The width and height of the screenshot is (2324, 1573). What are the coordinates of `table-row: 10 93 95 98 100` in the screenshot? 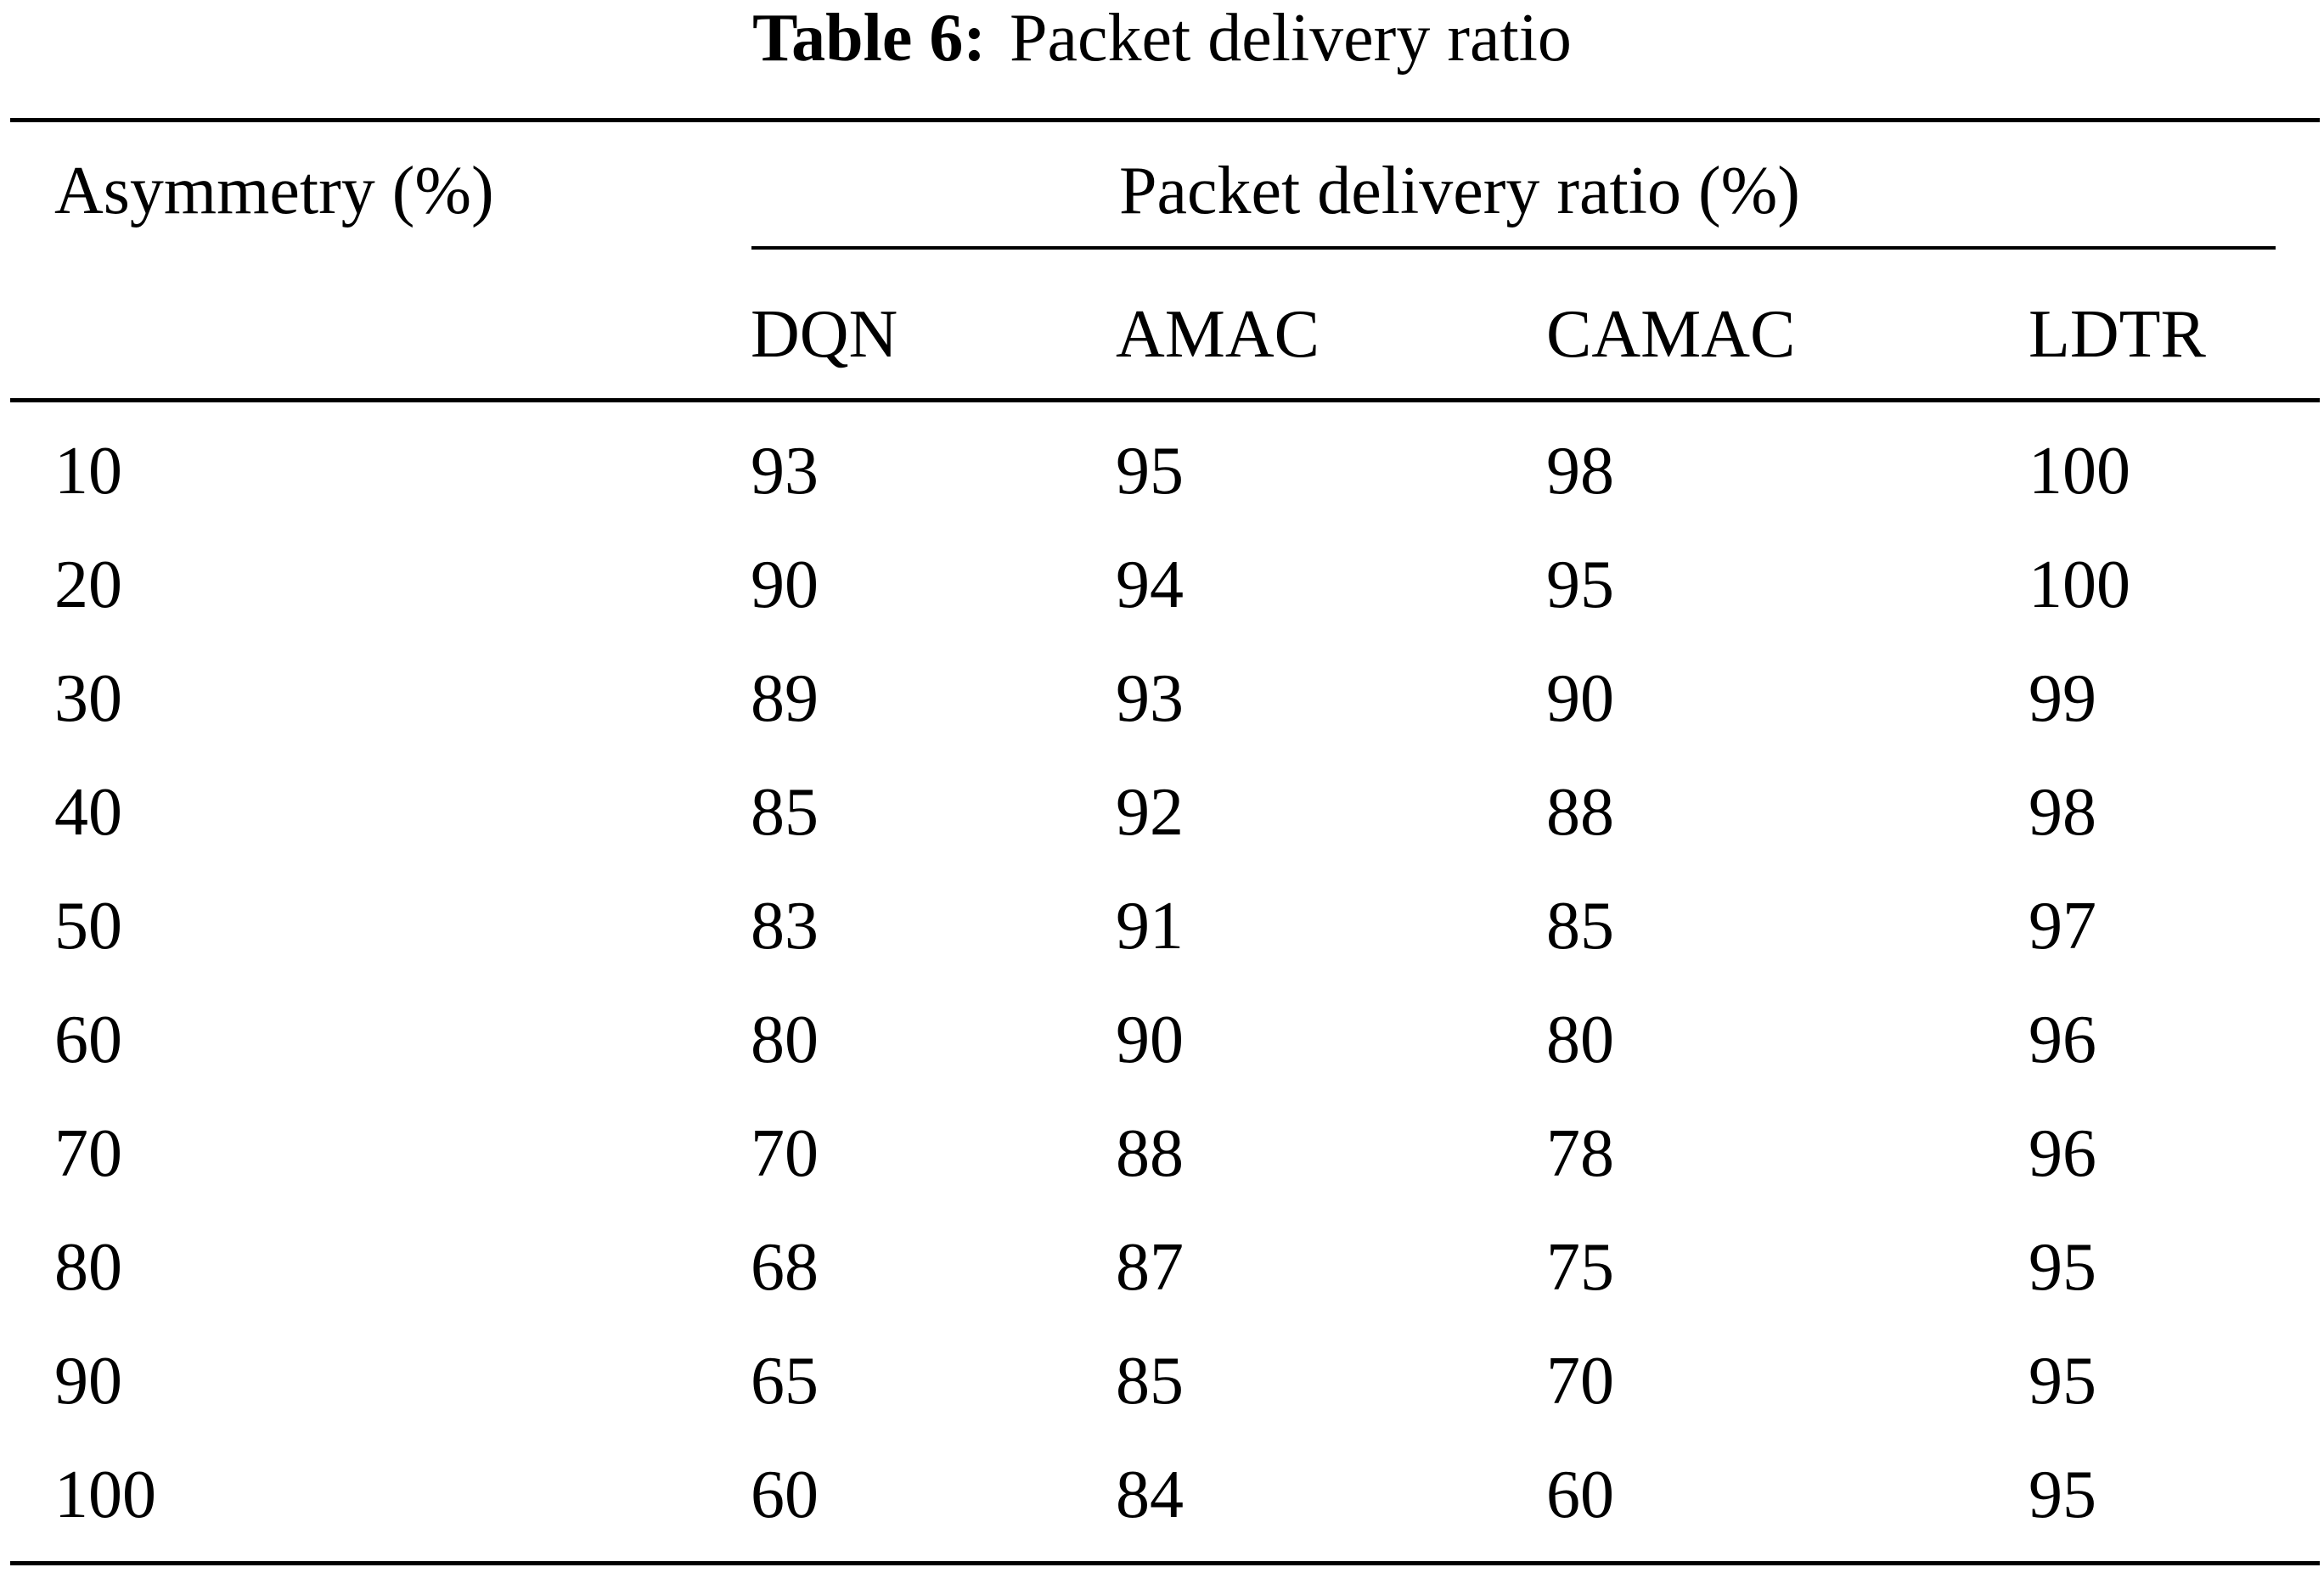 It's located at (1162, 490).